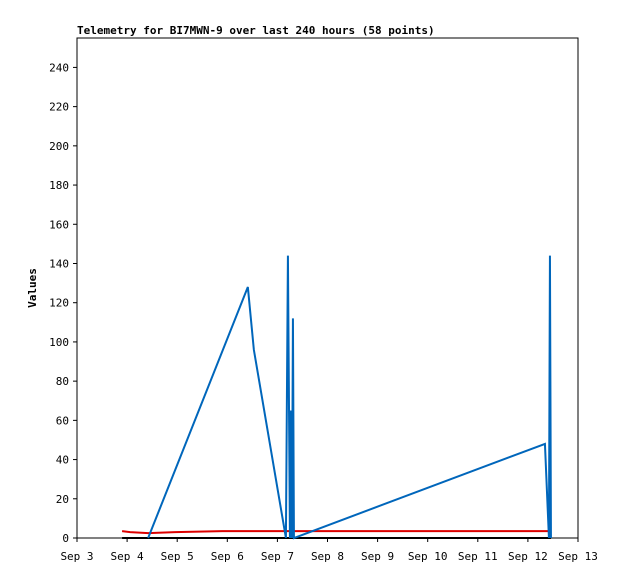 The width and height of the screenshot is (618, 583). What do you see at coordinates (65, 538) in the screenshot?
I see `y-tick-label: 0` at bounding box center [65, 538].